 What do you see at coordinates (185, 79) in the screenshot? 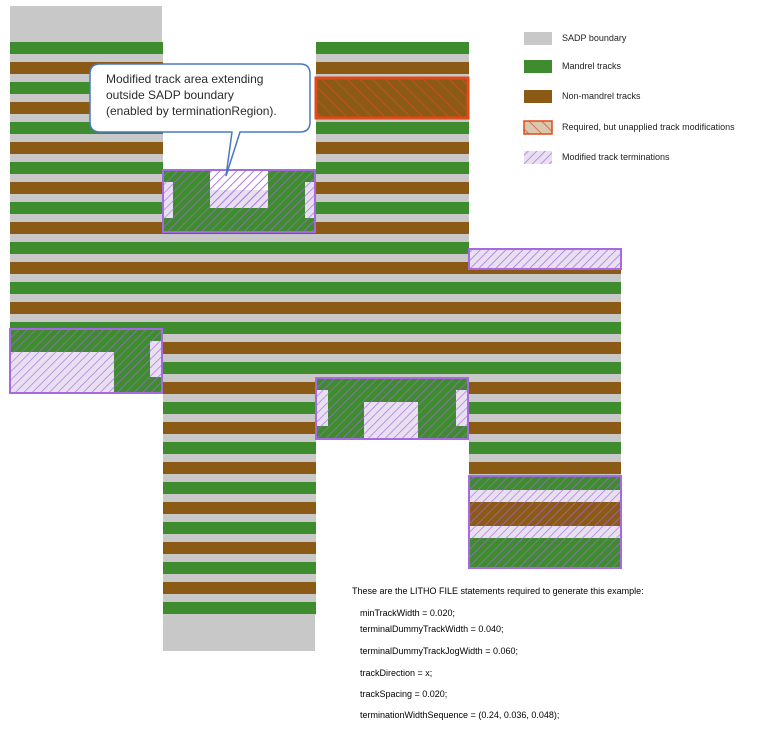
I see `callout-line-1: Modified track area extending` at bounding box center [185, 79].